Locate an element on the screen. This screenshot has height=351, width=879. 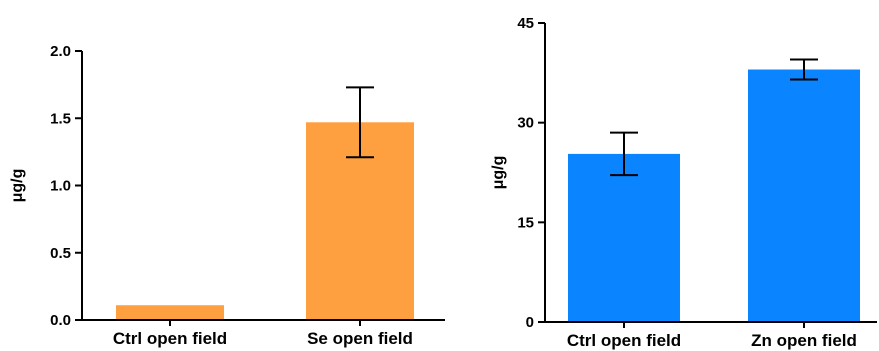
x-category-label: Se open field is located at coordinates (360, 338).